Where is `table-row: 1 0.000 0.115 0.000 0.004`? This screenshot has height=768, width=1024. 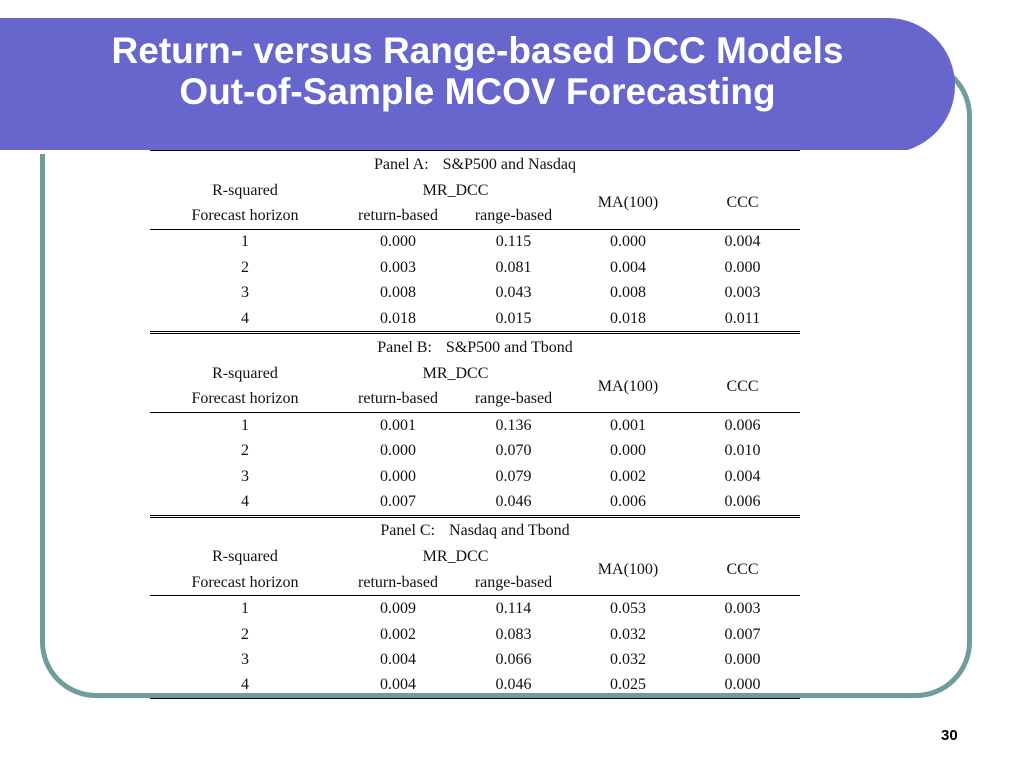
table-row: 1 0.000 0.115 0.000 0.004 is located at coordinates (475, 242).